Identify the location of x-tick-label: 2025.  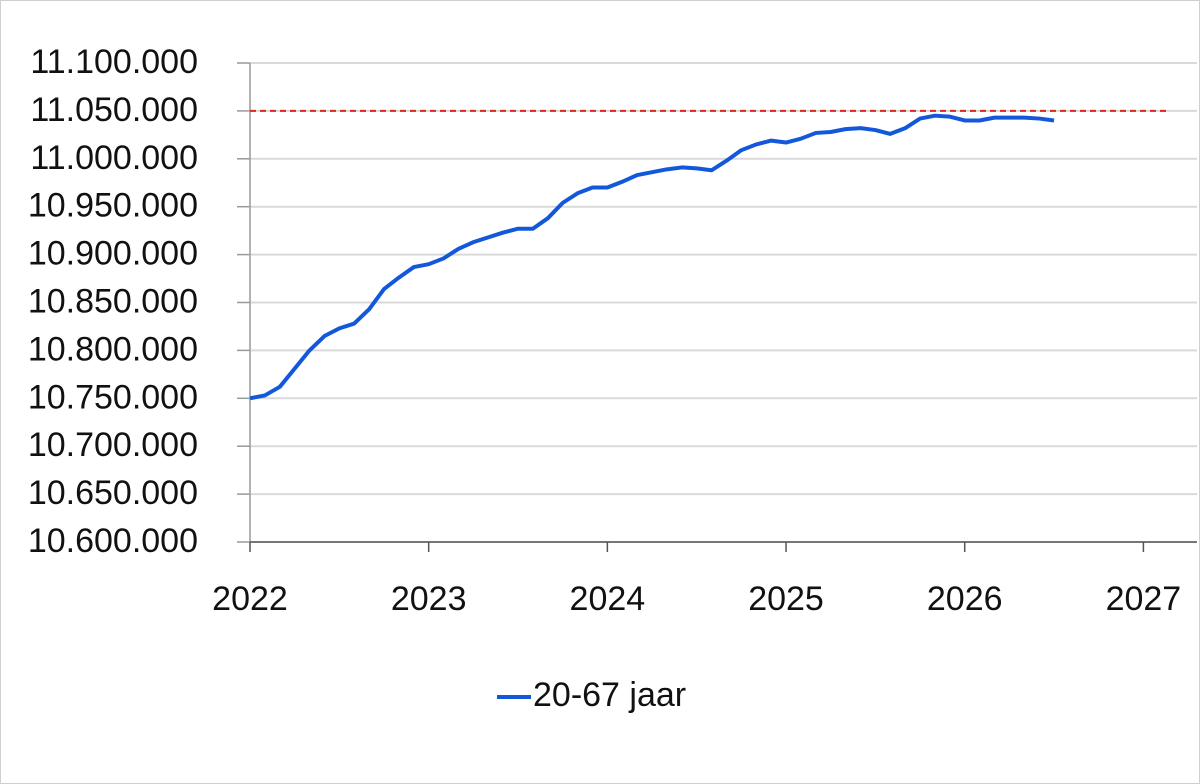
(786, 599).